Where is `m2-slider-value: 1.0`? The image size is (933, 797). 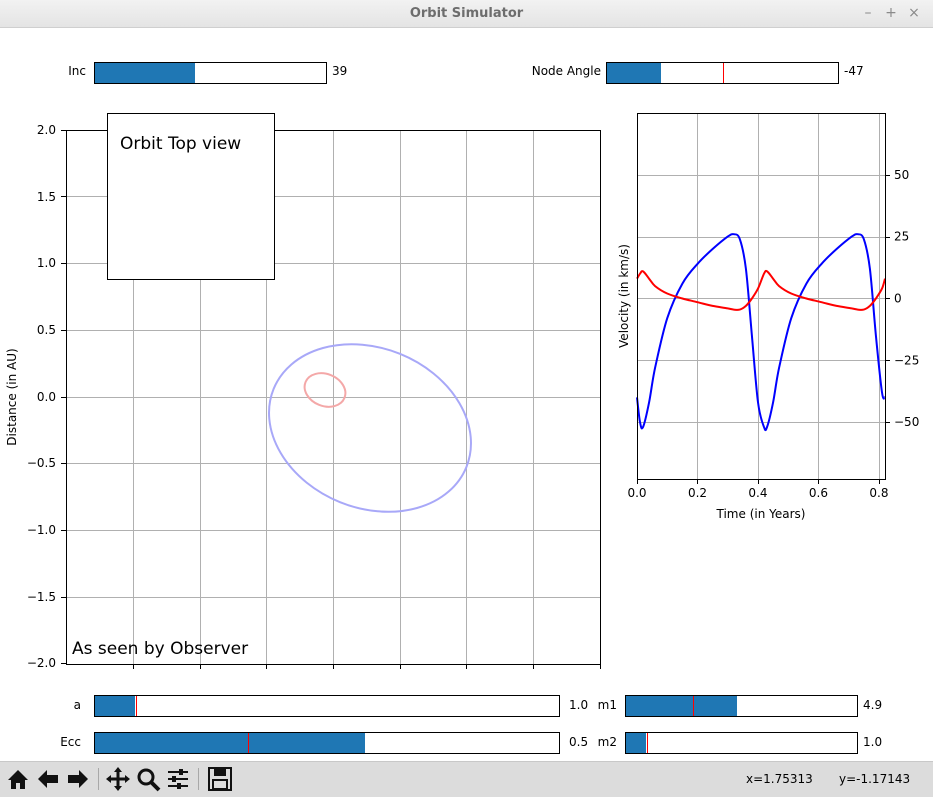 m2-slider-value: 1.0 is located at coordinates (873, 742).